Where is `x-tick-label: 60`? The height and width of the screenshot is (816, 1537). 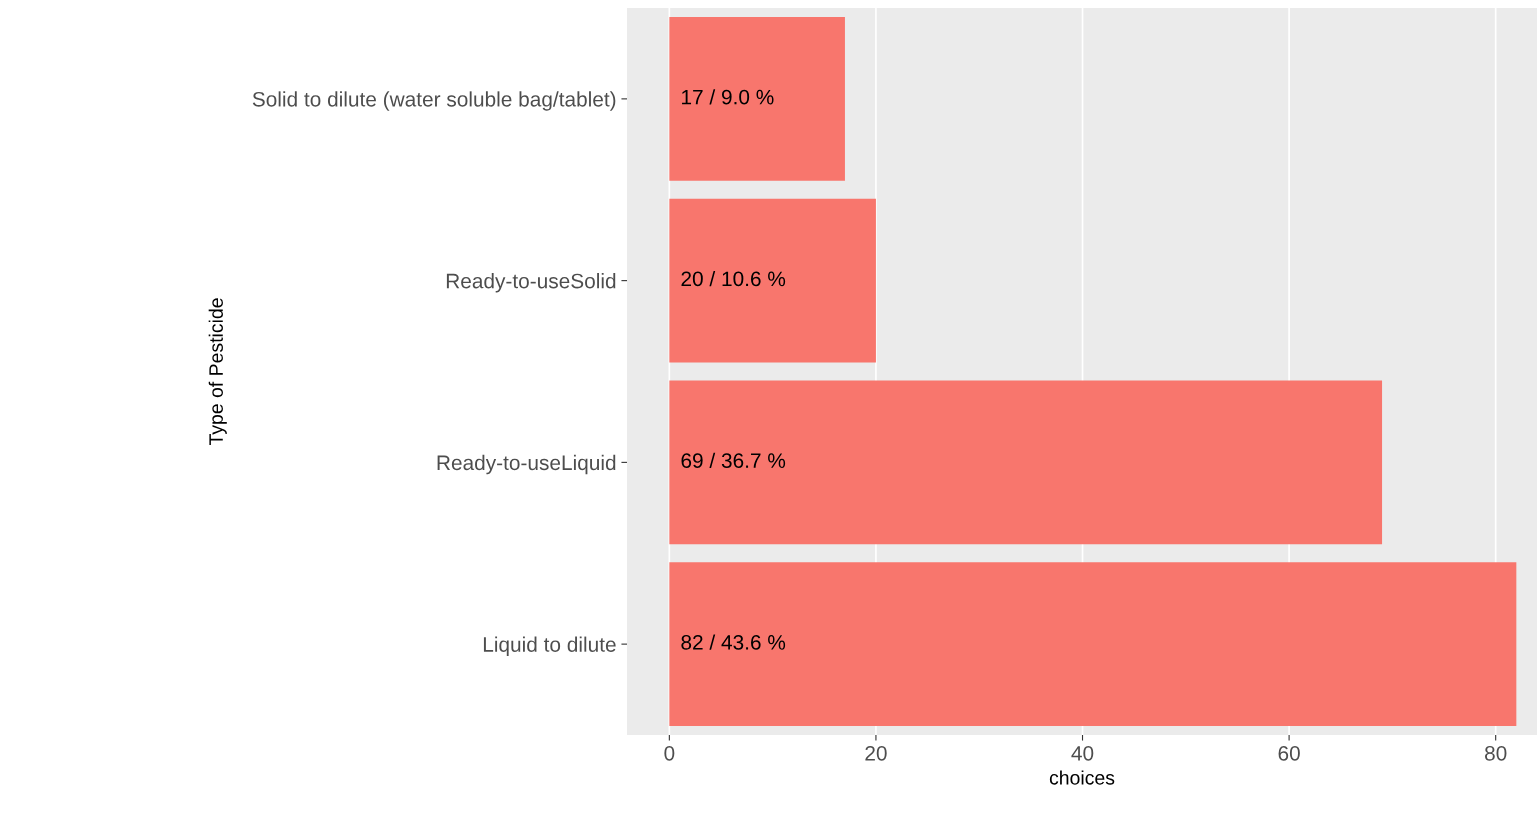
x-tick-label: 60 is located at coordinates (1289, 753).